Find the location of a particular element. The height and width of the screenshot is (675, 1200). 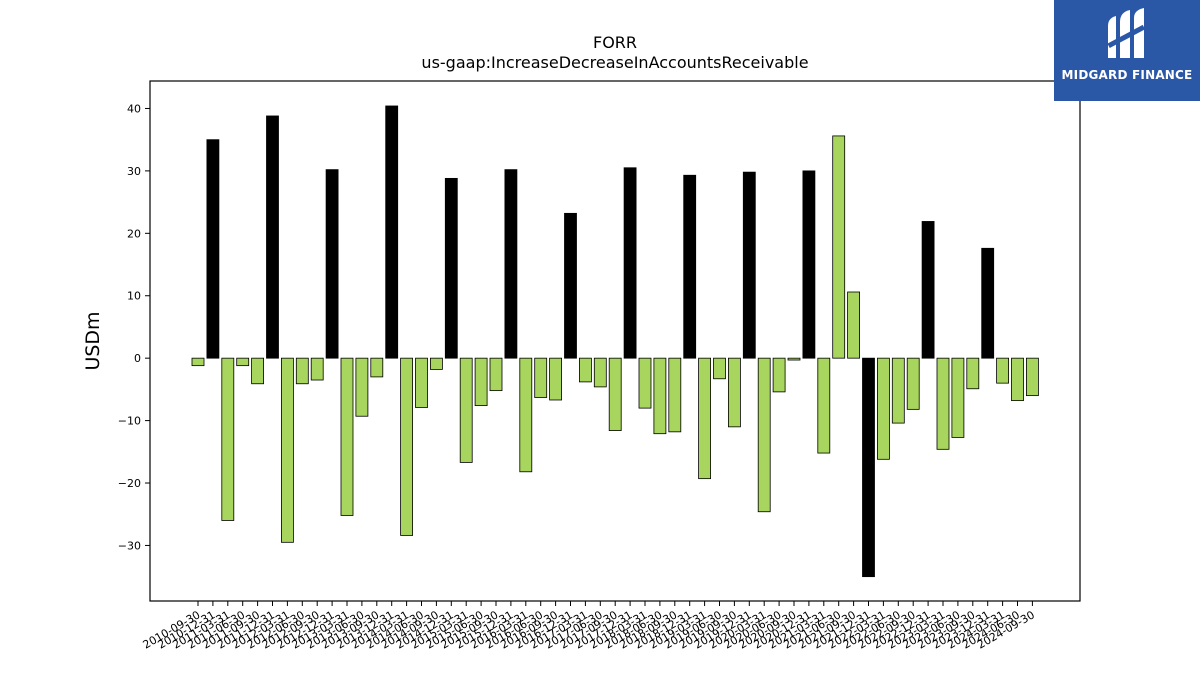

y-tick-label: 10 is located at coordinates (134, 296).